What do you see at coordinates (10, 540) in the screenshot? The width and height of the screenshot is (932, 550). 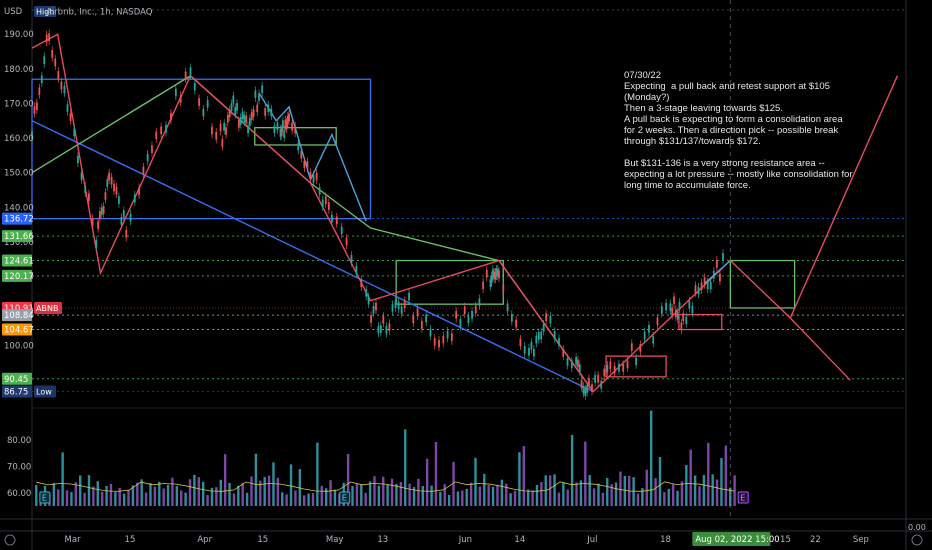 I see `zoom-icon` at bounding box center [10, 540].